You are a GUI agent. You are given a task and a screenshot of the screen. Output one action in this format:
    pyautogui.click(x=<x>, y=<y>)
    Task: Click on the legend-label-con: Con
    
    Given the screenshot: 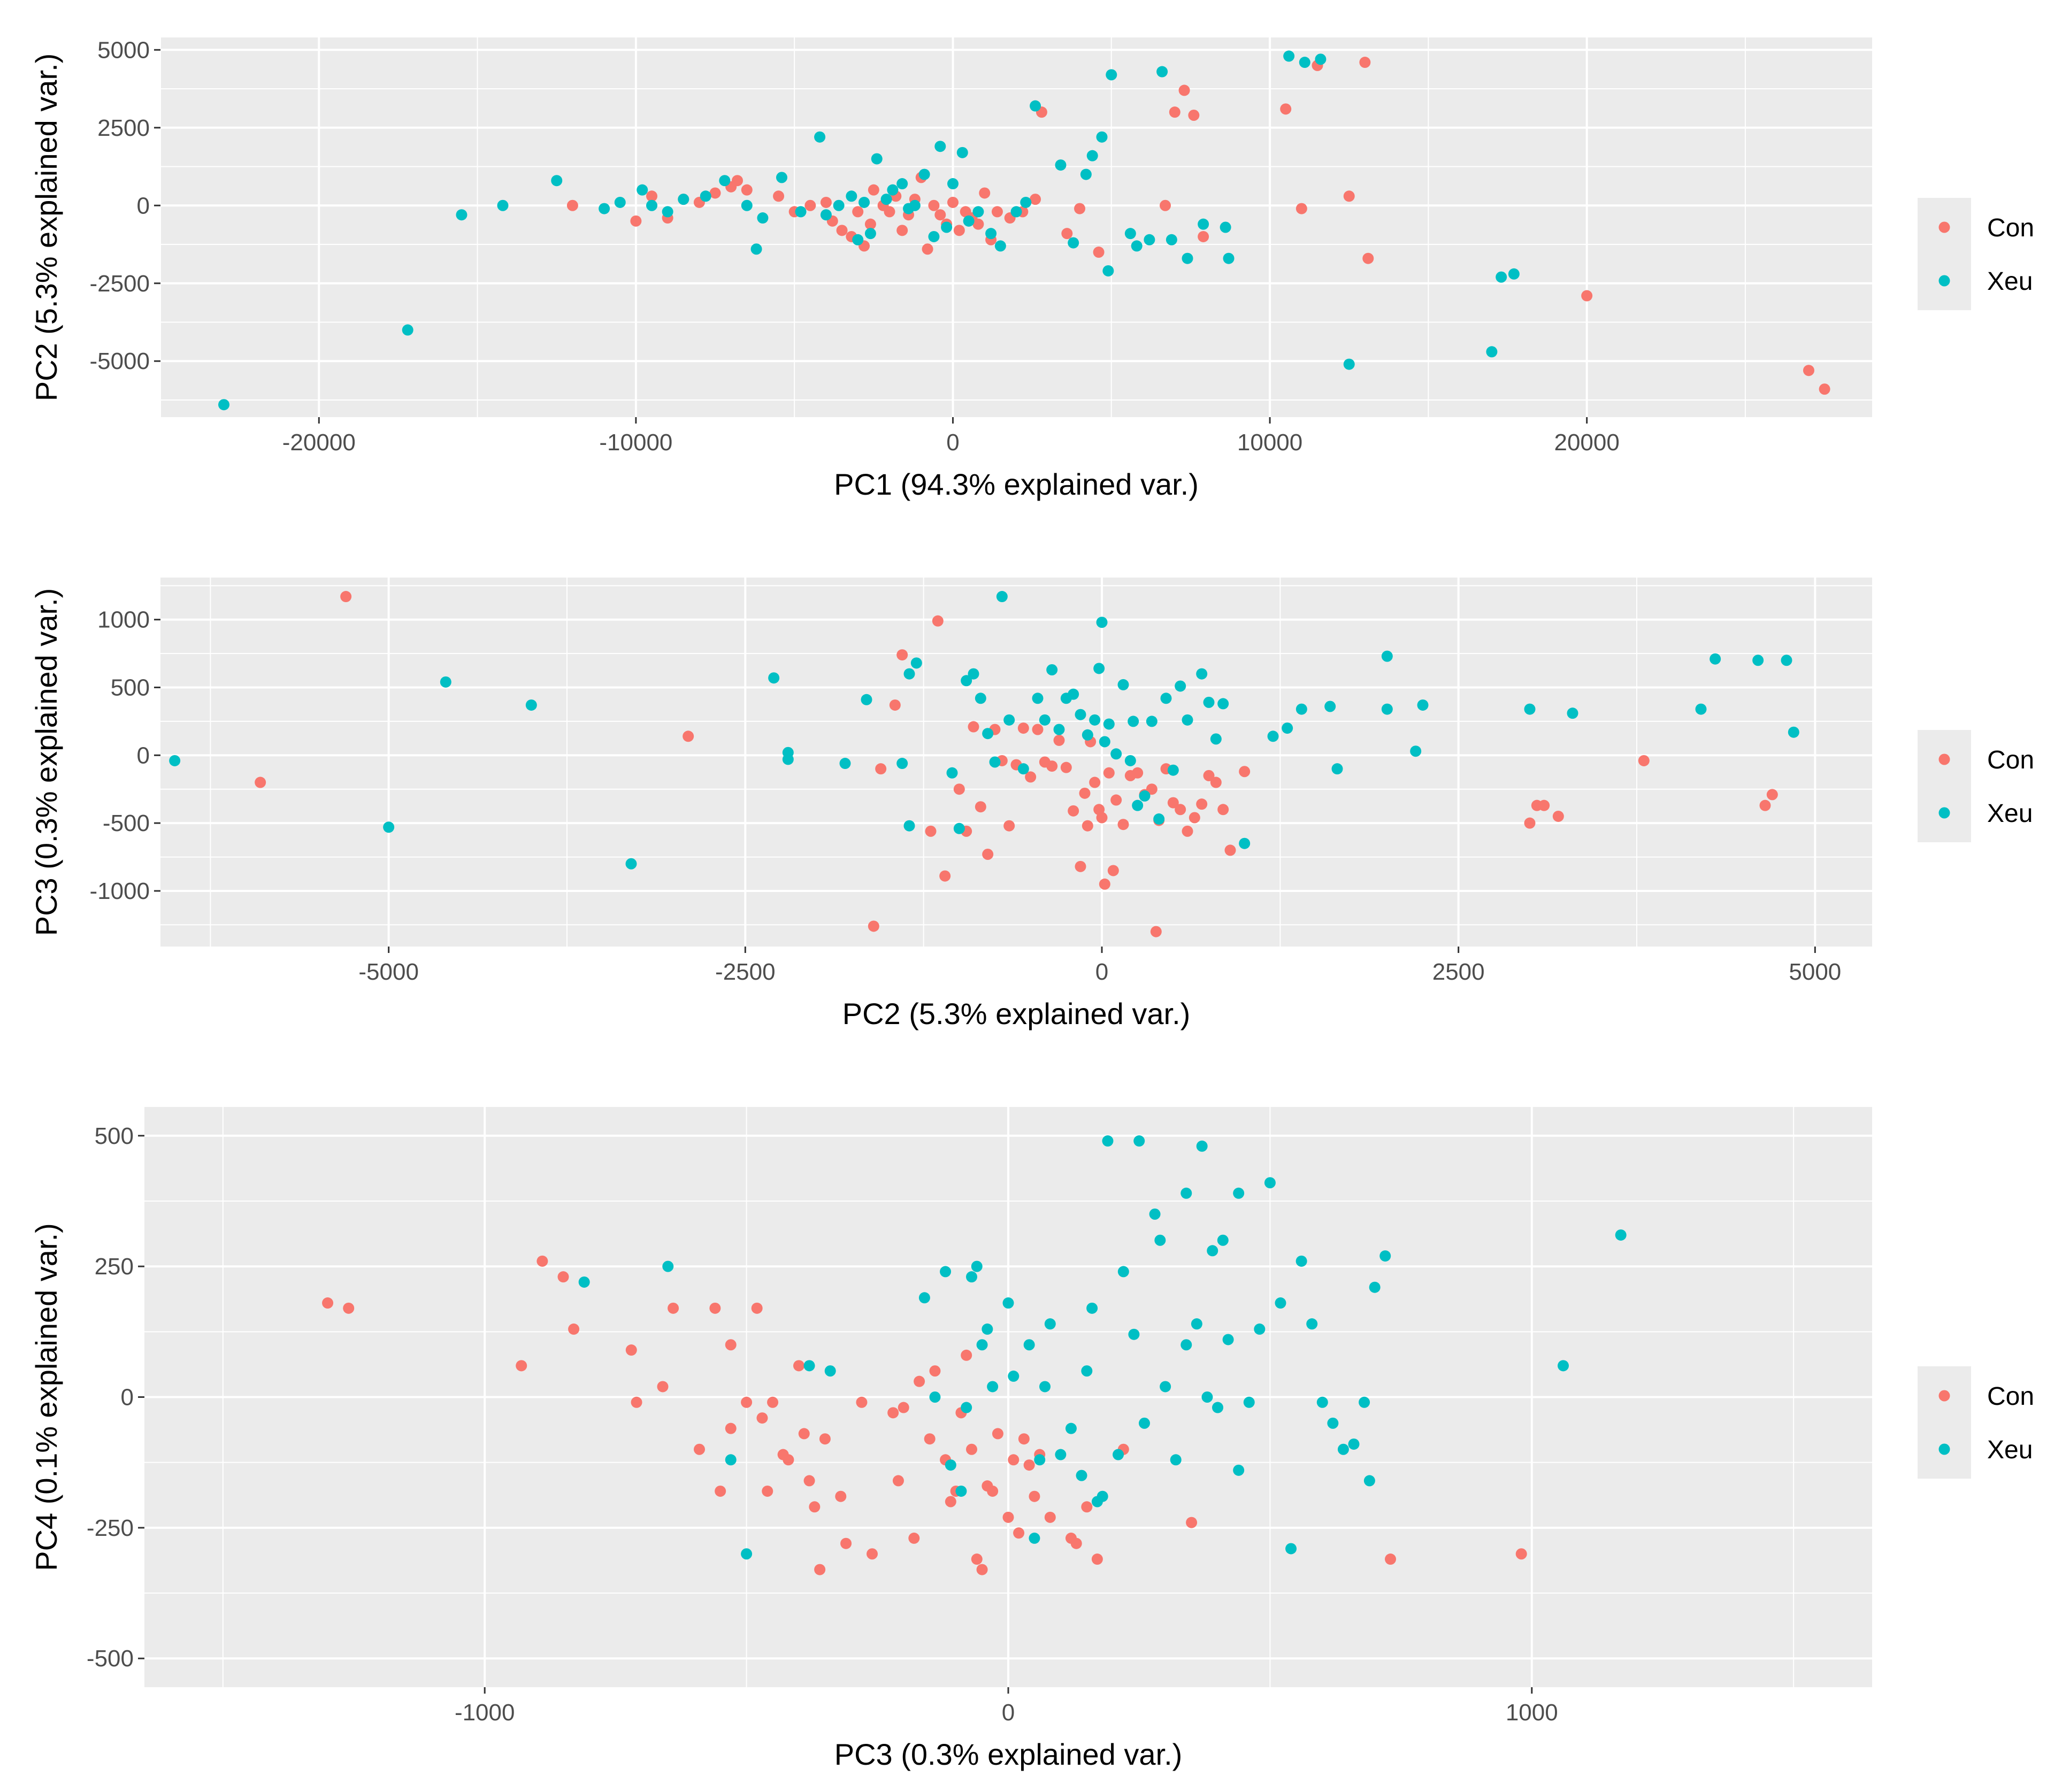 What is the action you would take?
    pyautogui.click(x=2010, y=228)
    